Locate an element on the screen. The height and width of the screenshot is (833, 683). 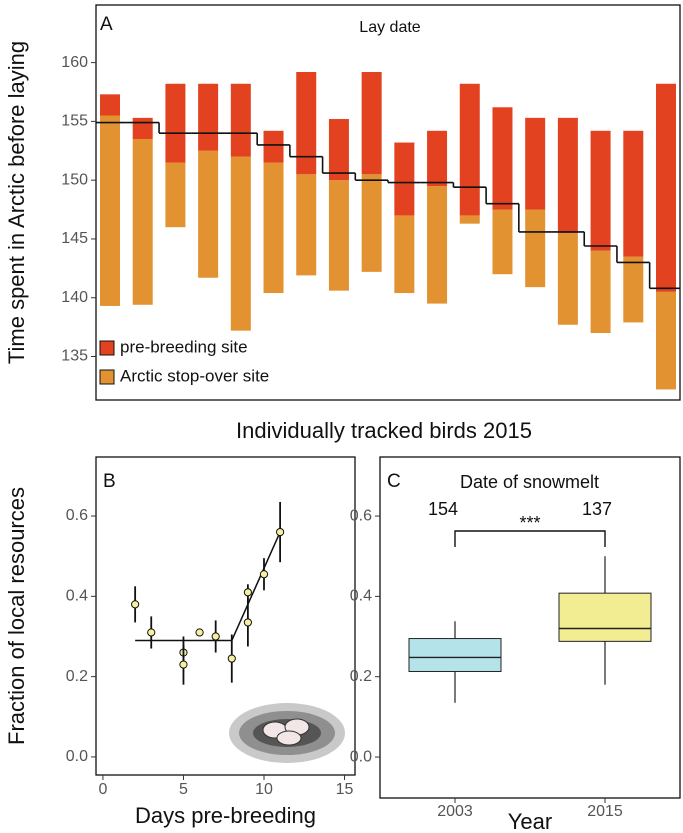
line-label: Lay date is located at coordinates (389, 27).